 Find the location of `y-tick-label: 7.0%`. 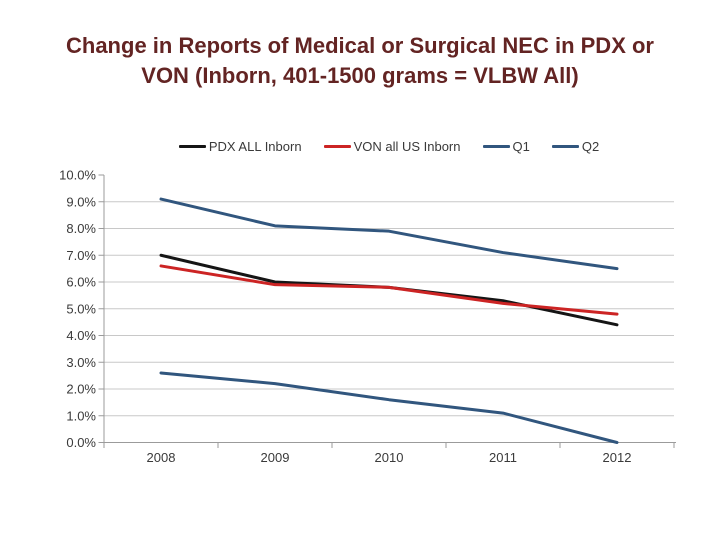

y-tick-label: 7.0% is located at coordinates (81, 255).